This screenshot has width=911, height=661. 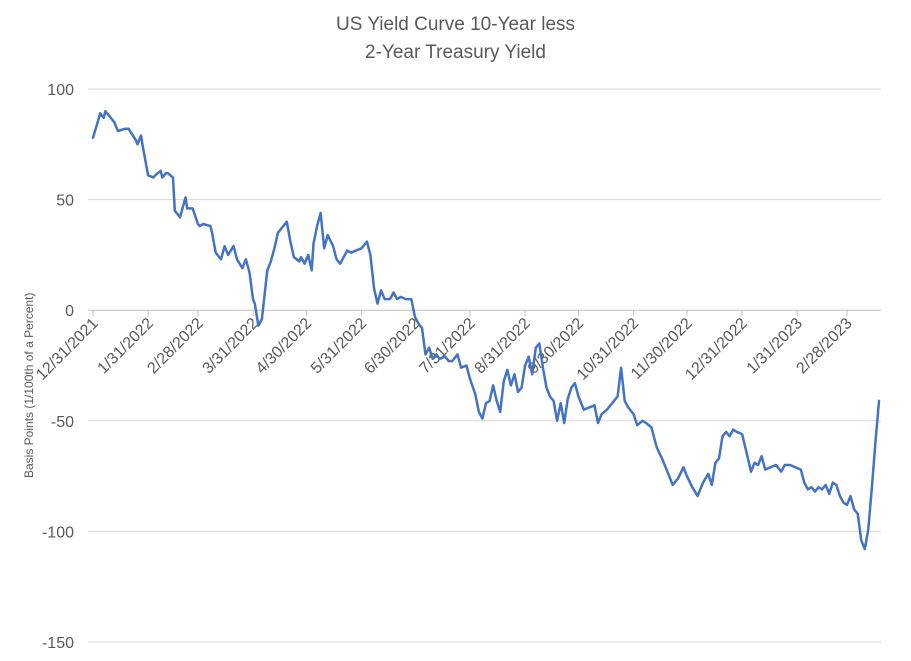 I want to click on y-tick-label: 50, so click(x=65, y=201).